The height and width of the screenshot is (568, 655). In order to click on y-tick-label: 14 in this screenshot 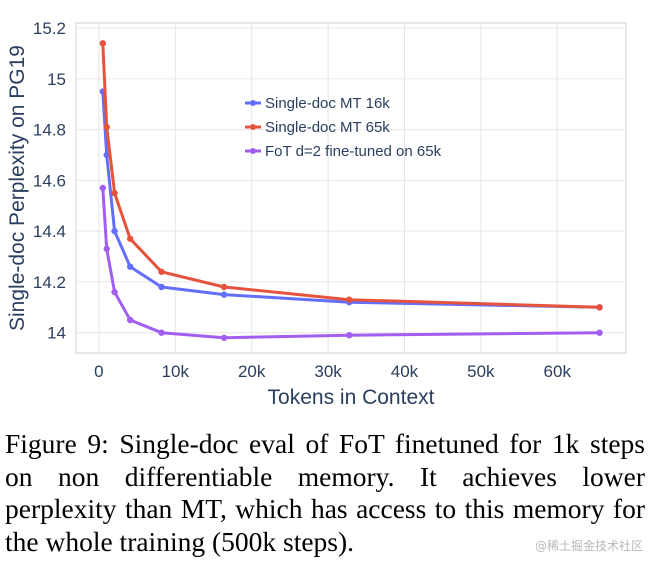, I will do `click(56, 333)`.